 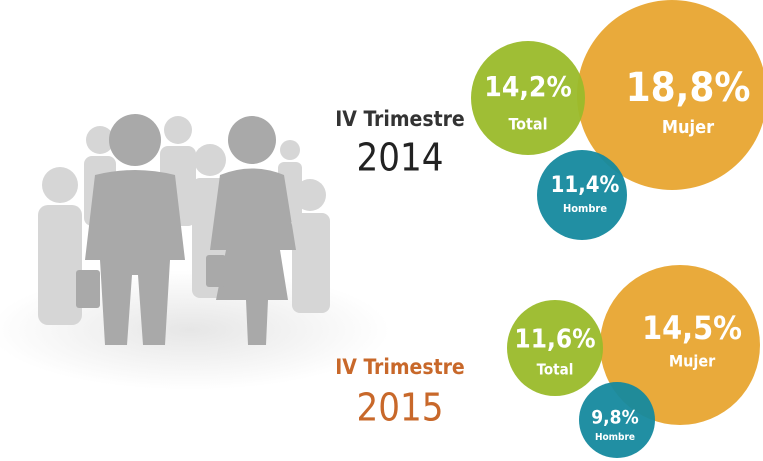 What do you see at coordinates (585, 185) in the screenshot?
I see `bubble-value: 11,4%` at bounding box center [585, 185].